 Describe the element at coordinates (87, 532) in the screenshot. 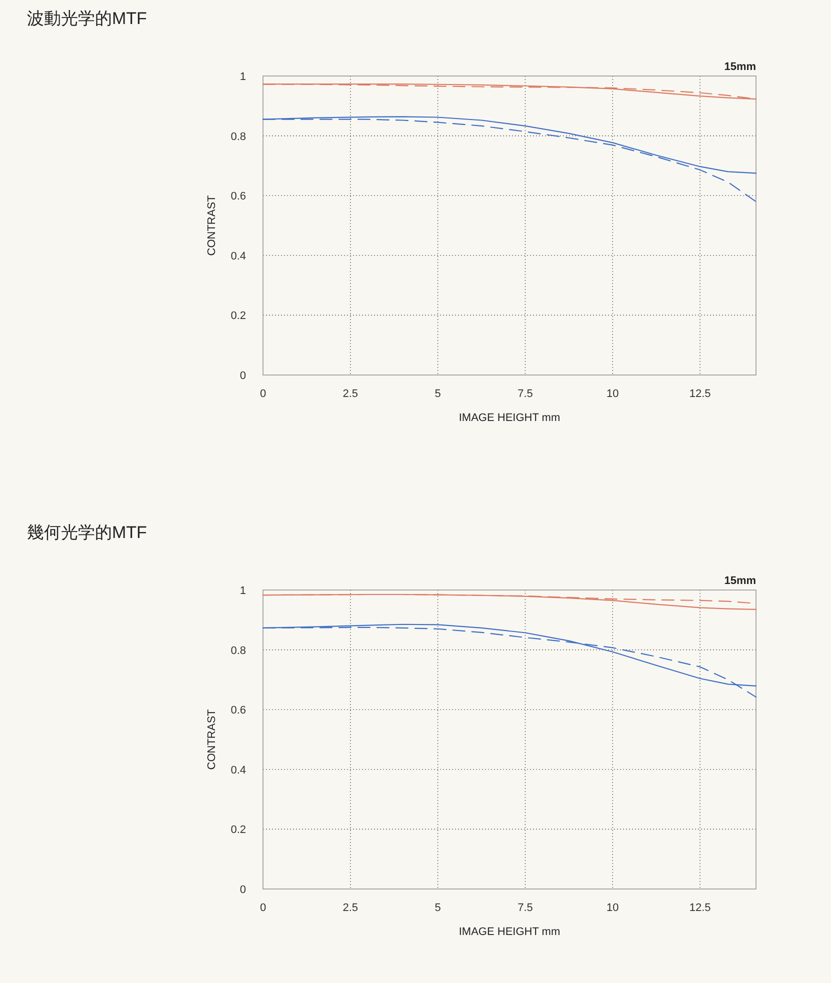

I see `text: 幾何光学的MTF` at that location.